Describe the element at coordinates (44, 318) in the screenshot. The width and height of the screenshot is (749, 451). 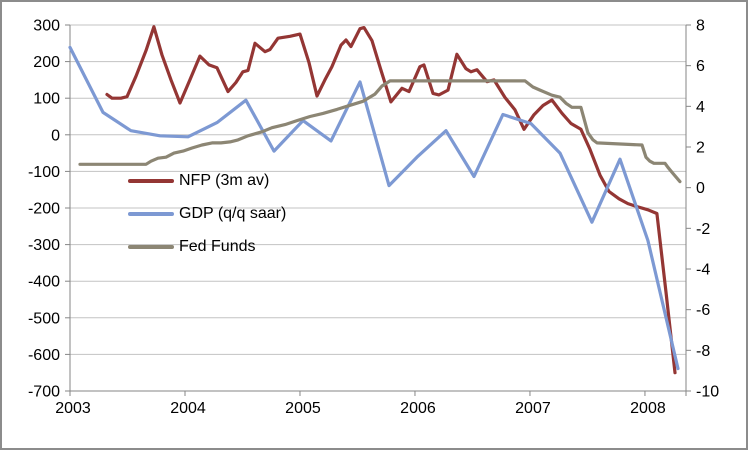
I see `y-left-tick-label: -500` at that location.